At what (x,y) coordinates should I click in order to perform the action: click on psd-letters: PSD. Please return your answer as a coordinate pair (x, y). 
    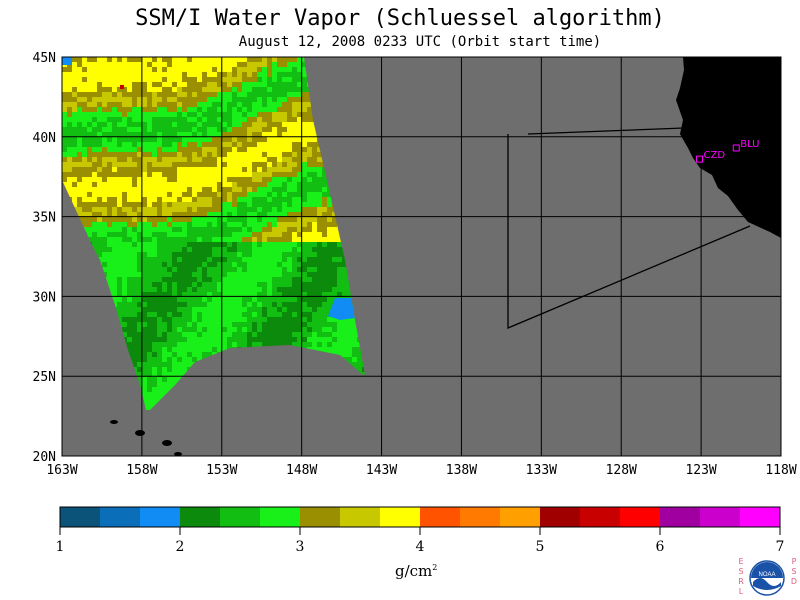
    Looking at the image, I should click on (794, 571).